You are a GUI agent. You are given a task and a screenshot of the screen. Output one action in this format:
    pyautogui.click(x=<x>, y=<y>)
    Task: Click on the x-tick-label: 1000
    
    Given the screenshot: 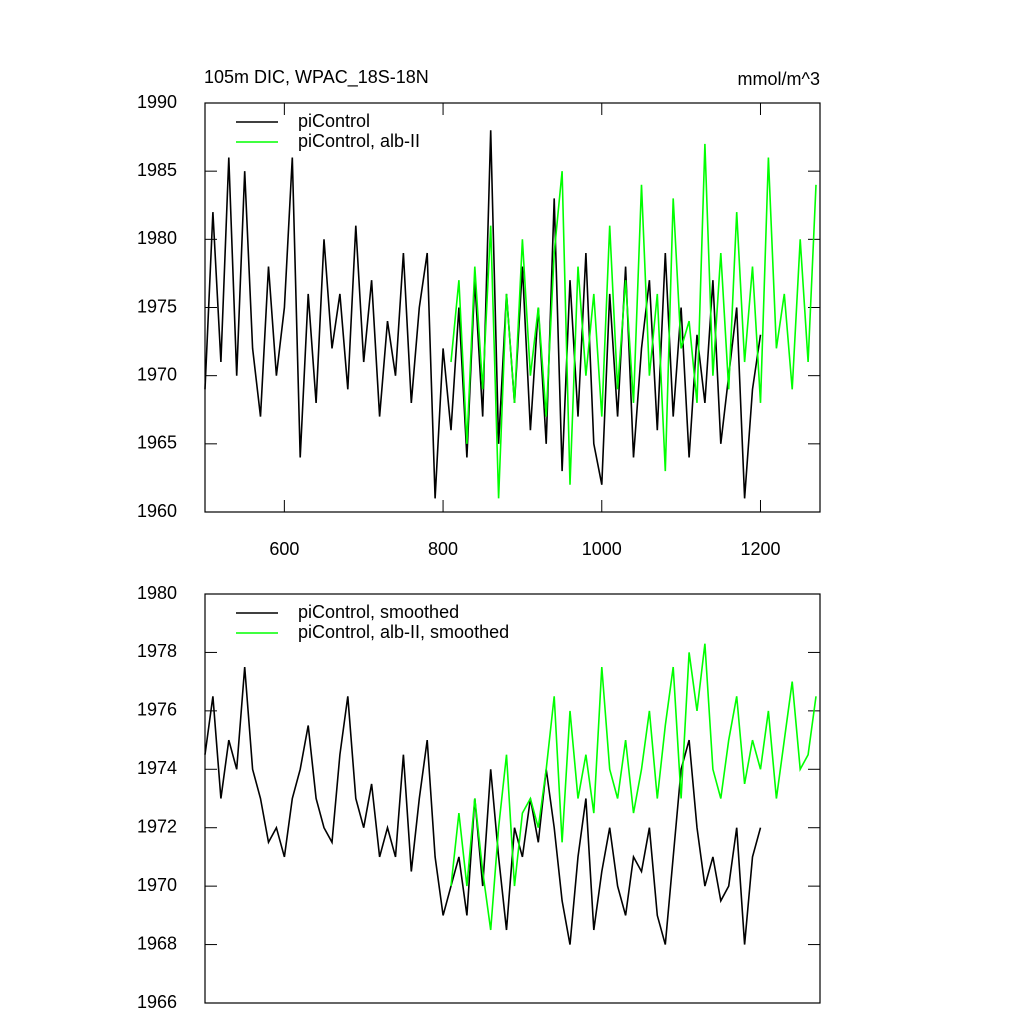 What is the action you would take?
    pyautogui.click(x=602, y=549)
    